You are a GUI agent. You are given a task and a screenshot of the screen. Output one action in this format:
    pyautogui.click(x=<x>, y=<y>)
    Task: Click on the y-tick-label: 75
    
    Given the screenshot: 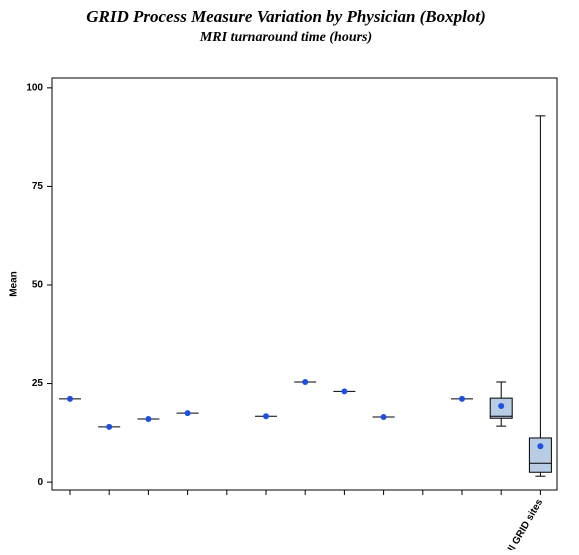 What is the action you would take?
    pyautogui.click(x=38, y=186)
    